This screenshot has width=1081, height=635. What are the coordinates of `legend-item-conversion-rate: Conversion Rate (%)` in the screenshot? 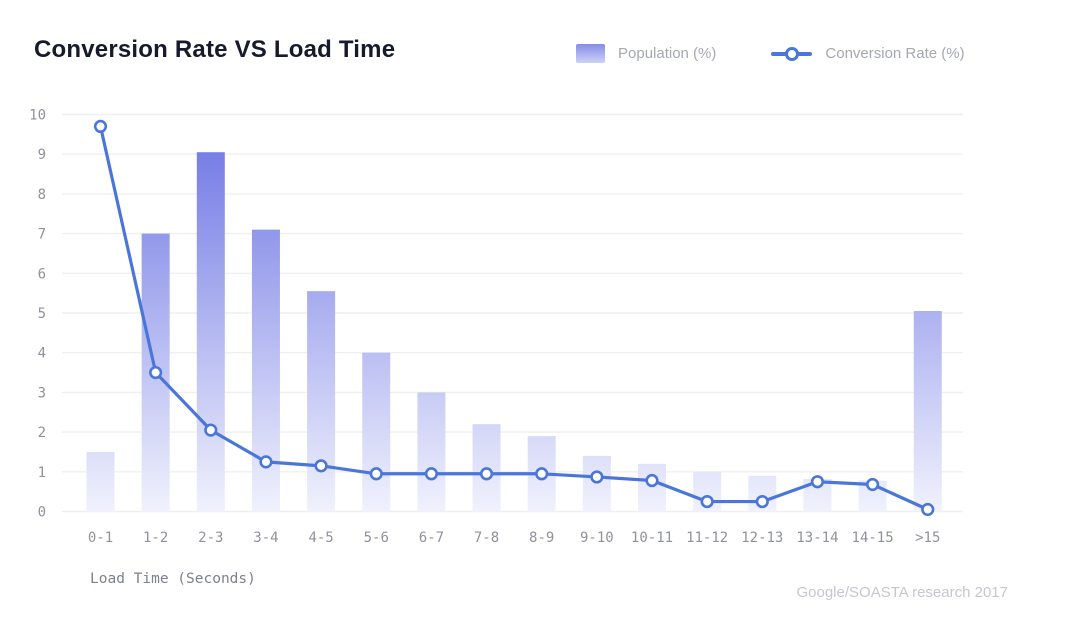 It's located at (868, 53).